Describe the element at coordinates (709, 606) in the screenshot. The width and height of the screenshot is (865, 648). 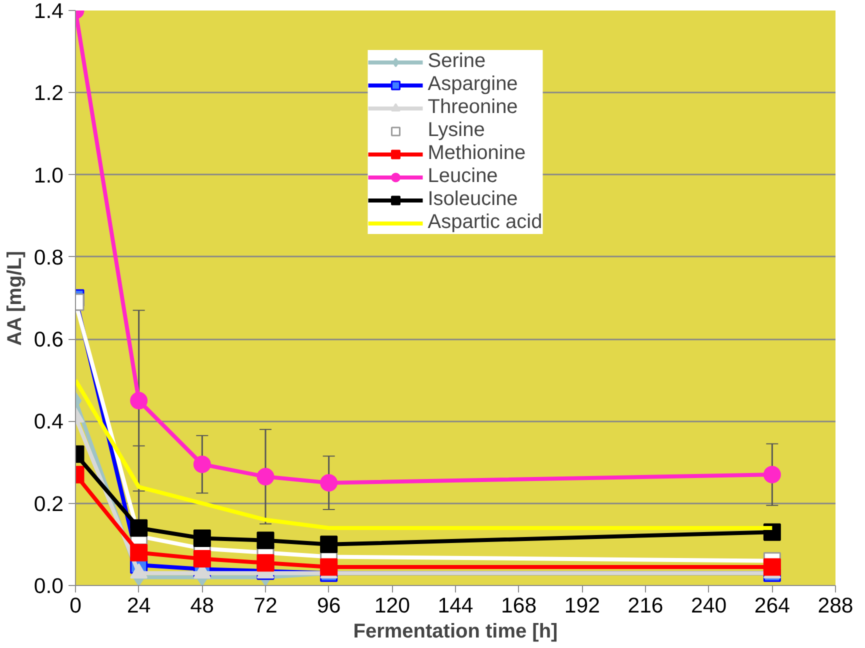
I see `x-tick-label: 240` at that location.